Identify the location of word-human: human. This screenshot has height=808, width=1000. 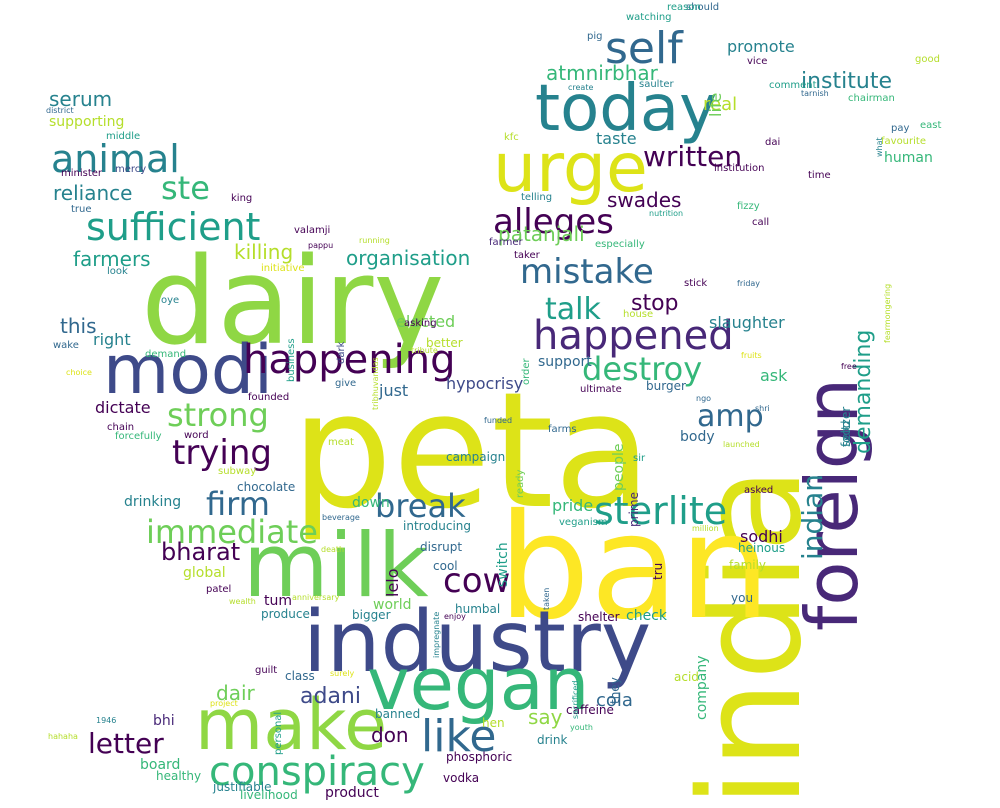
(908, 158).